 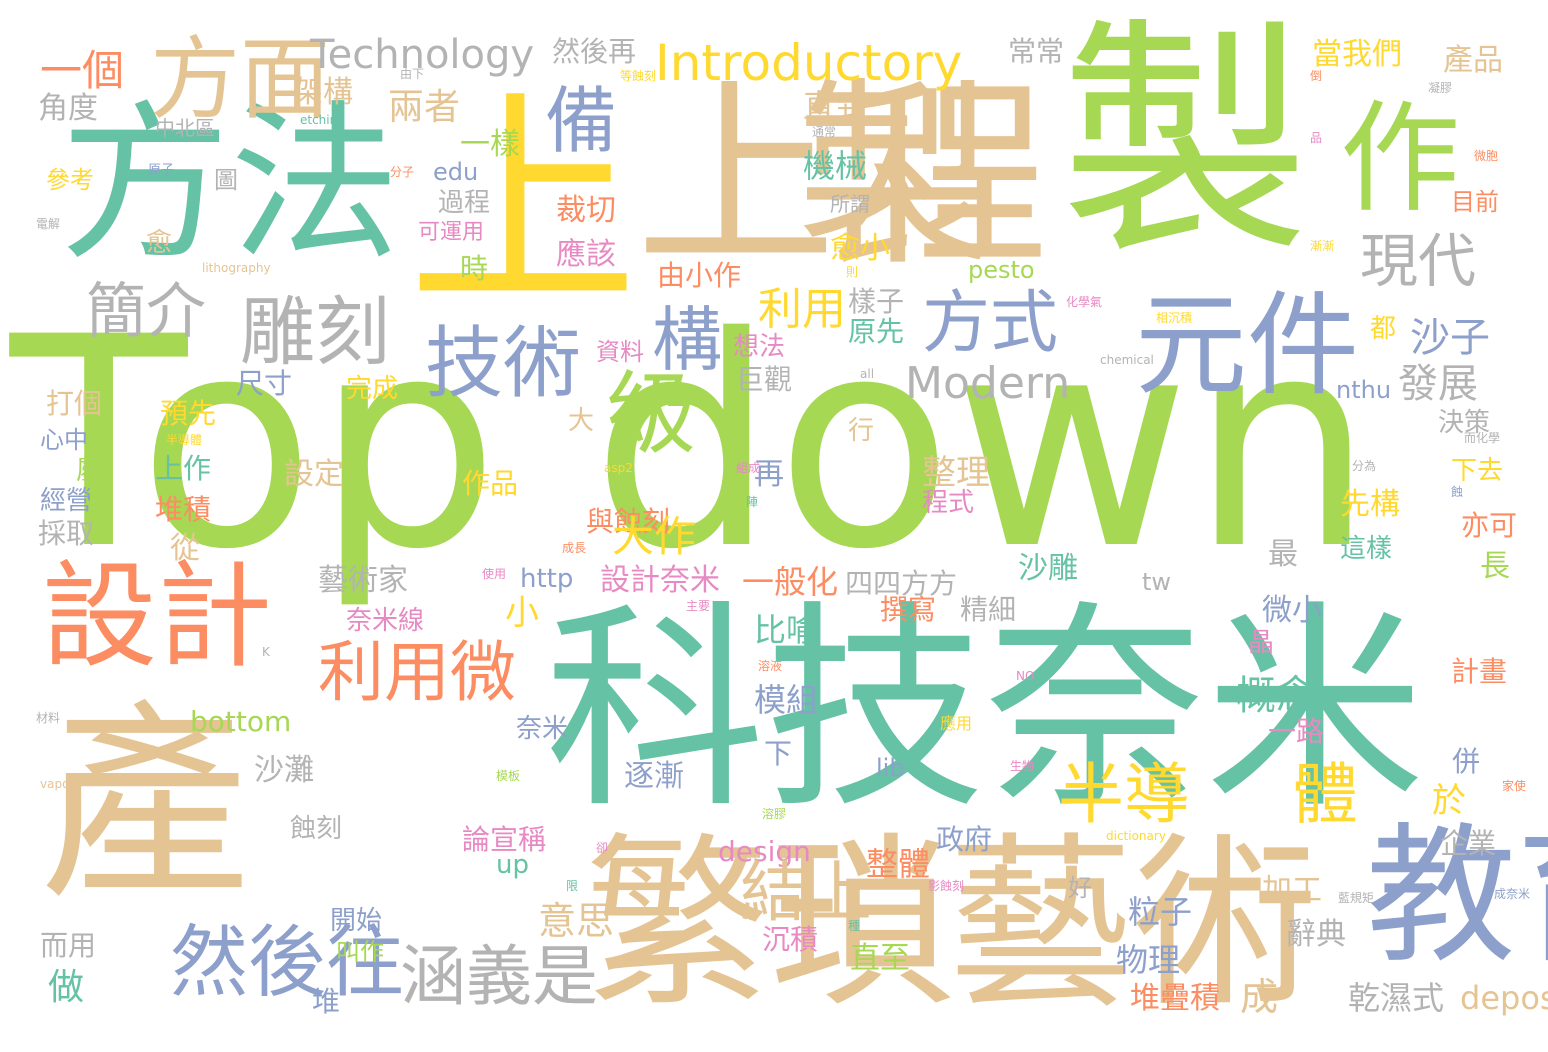 I want to click on word-hanyishi: 沉積, so click(x=790, y=939).